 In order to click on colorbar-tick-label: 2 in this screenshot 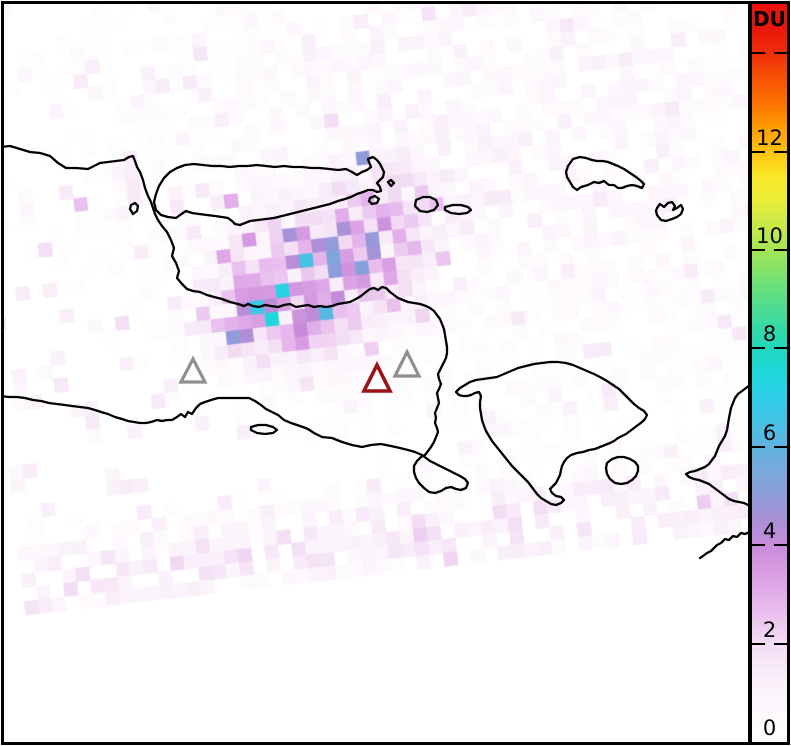, I will do `click(769, 629)`.